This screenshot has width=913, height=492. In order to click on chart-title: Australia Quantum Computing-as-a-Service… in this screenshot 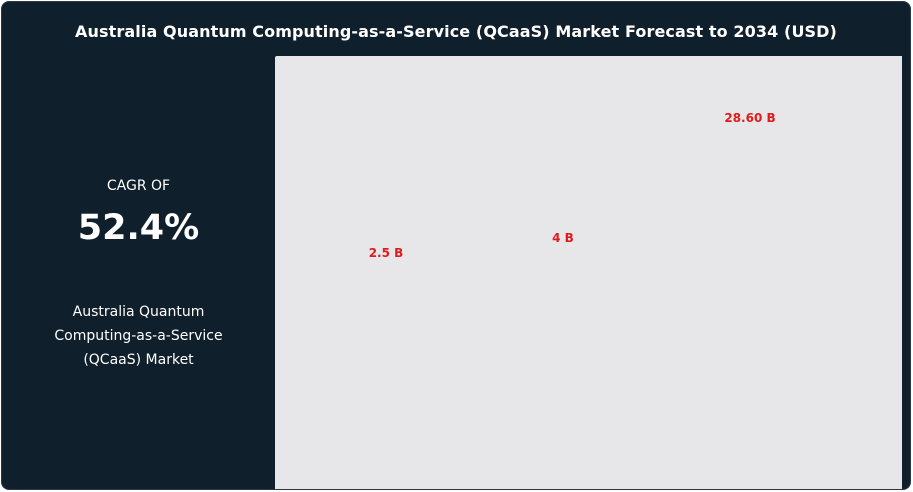, I will do `click(456, 31)`.